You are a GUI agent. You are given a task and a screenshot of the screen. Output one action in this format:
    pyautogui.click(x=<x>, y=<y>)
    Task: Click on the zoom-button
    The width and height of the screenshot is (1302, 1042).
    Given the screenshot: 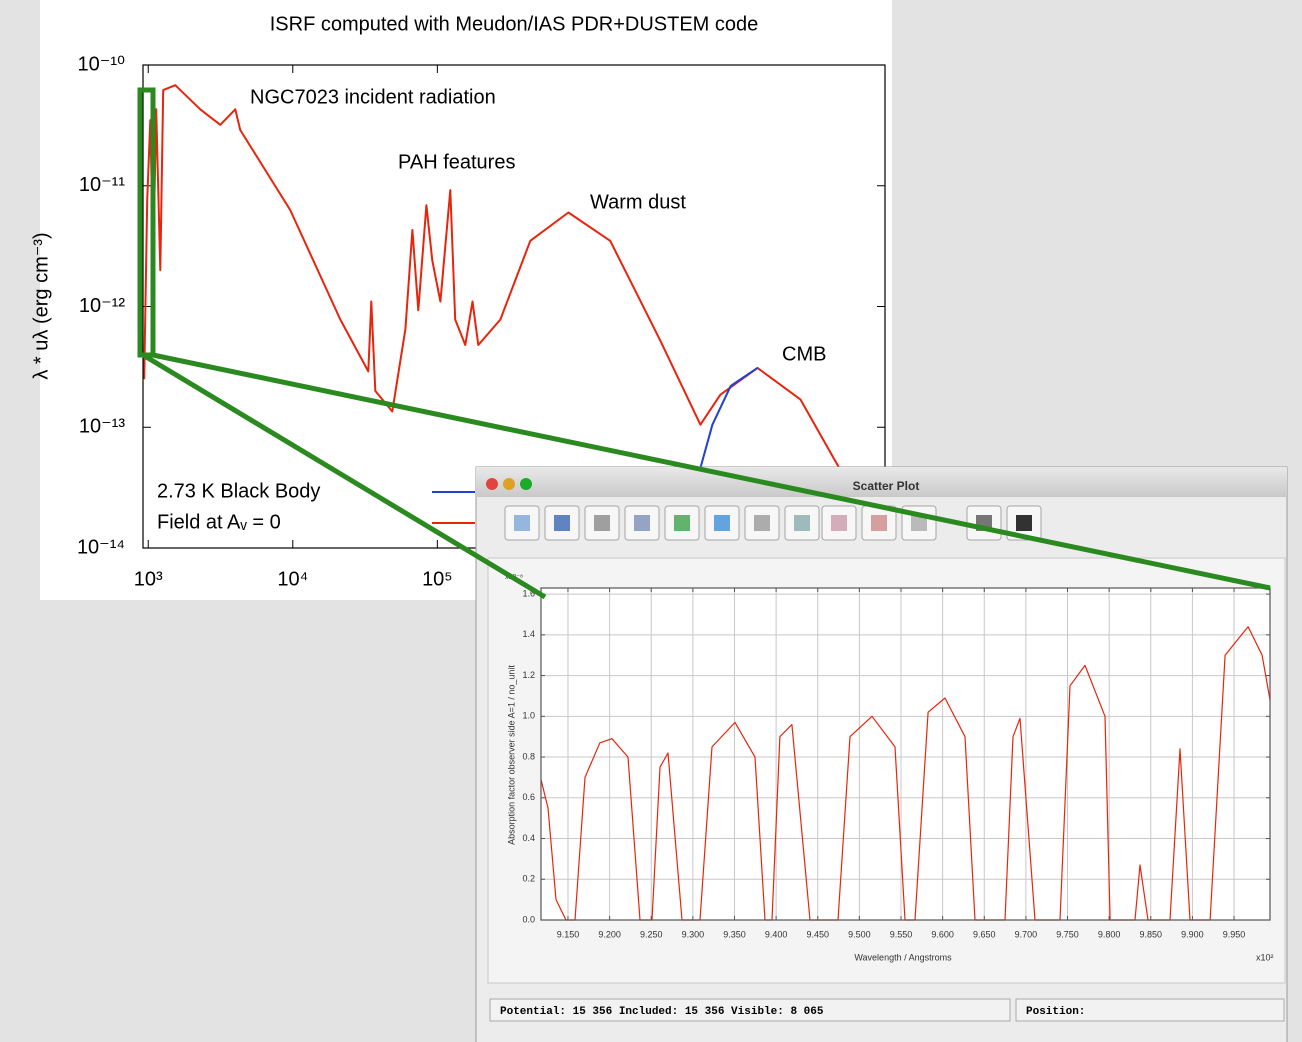 What is the action you would take?
    pyautogui.click(x=526, y=484)
    